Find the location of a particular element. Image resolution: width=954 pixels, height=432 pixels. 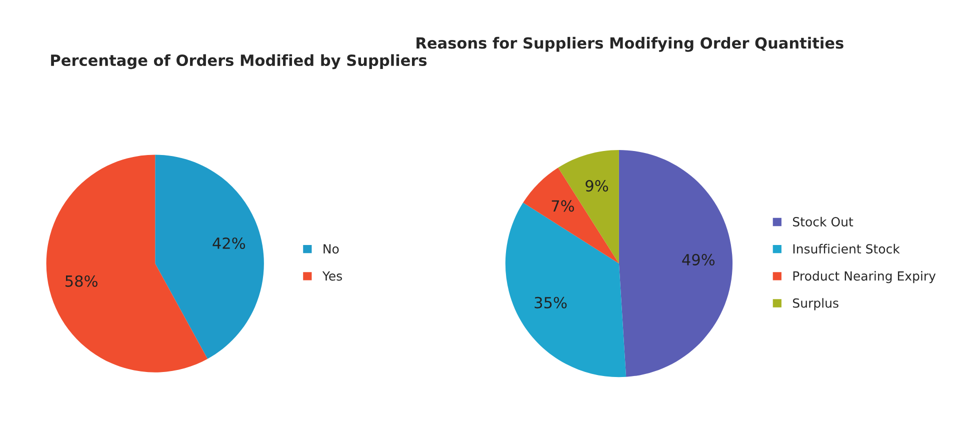

data-label: 7% is located at coordinates (563, 206).